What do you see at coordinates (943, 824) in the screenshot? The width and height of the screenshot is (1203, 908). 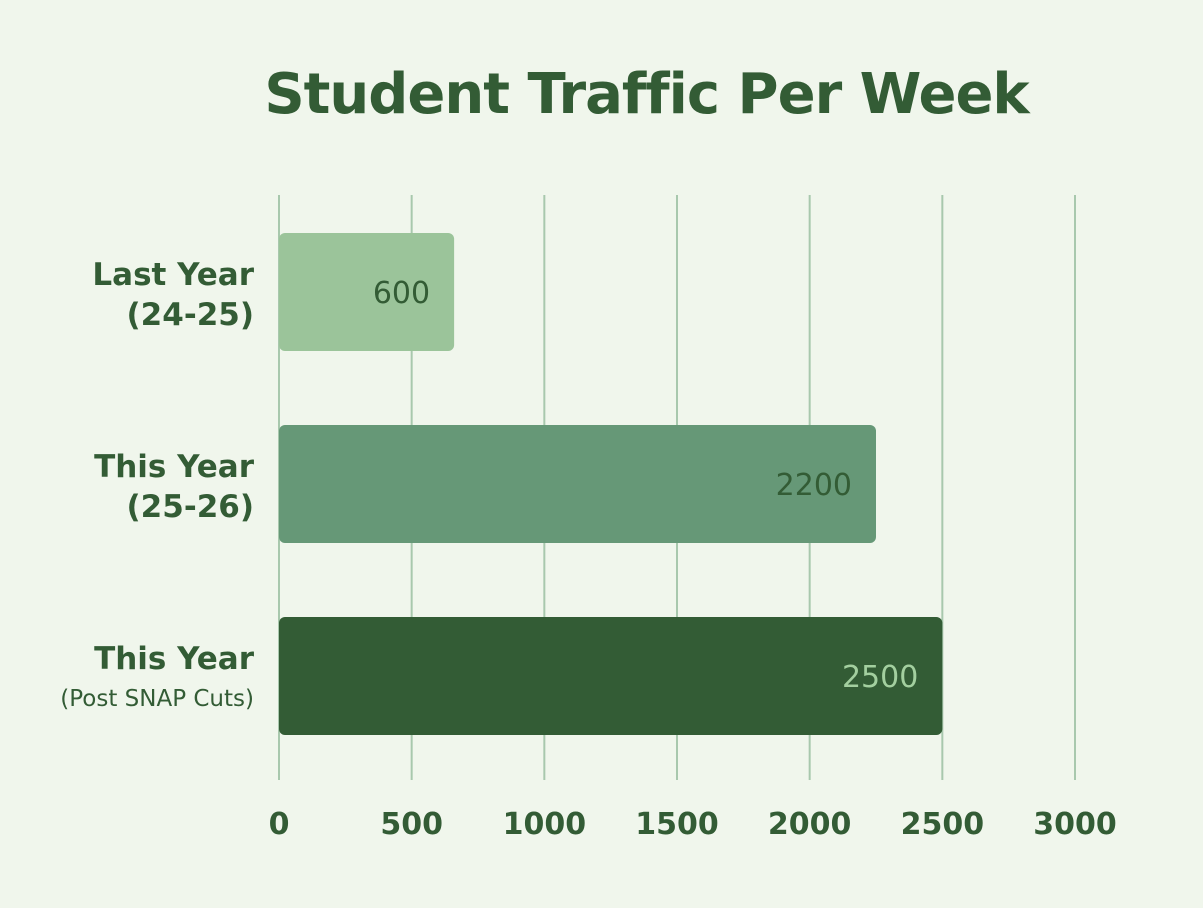 I see `x-tick-label: 2500` at bounding box center [943, 824].